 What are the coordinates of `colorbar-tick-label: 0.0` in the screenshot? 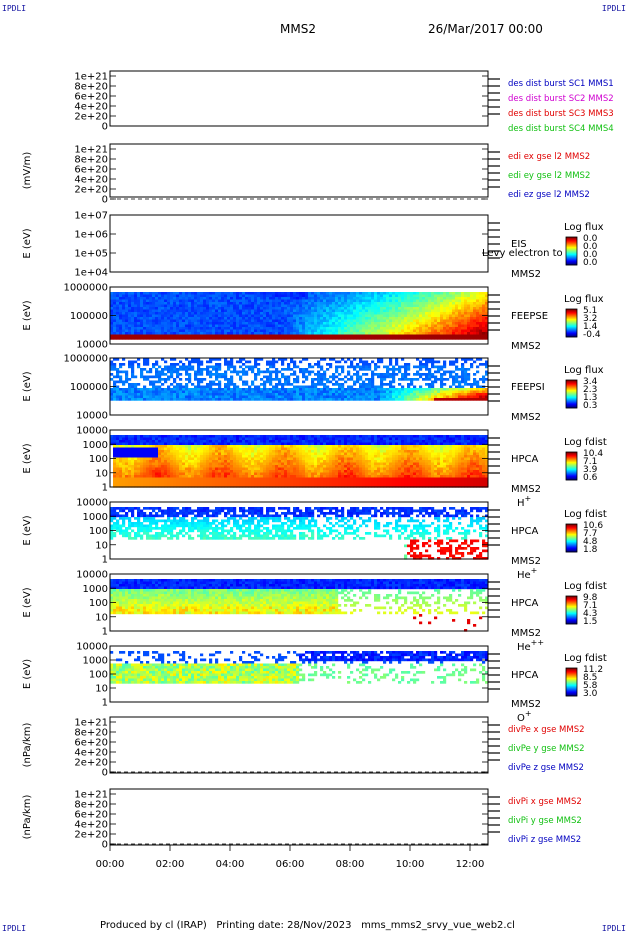 It's located at (590, 263).